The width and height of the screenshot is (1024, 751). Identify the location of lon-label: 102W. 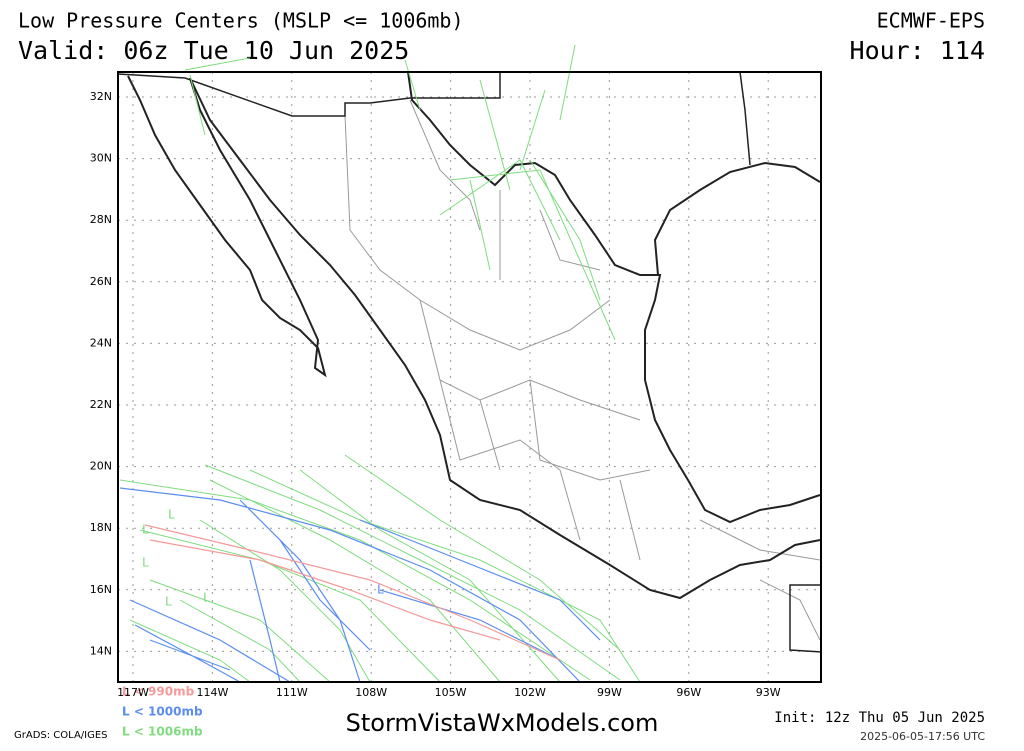
(530, 692).